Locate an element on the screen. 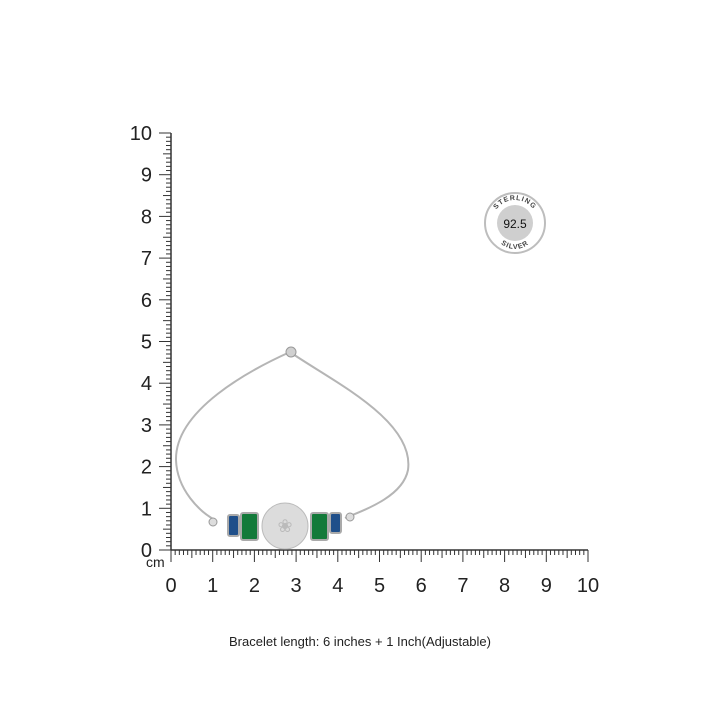  vertical-tick-label: 8 is located at coordinates (146, 217).